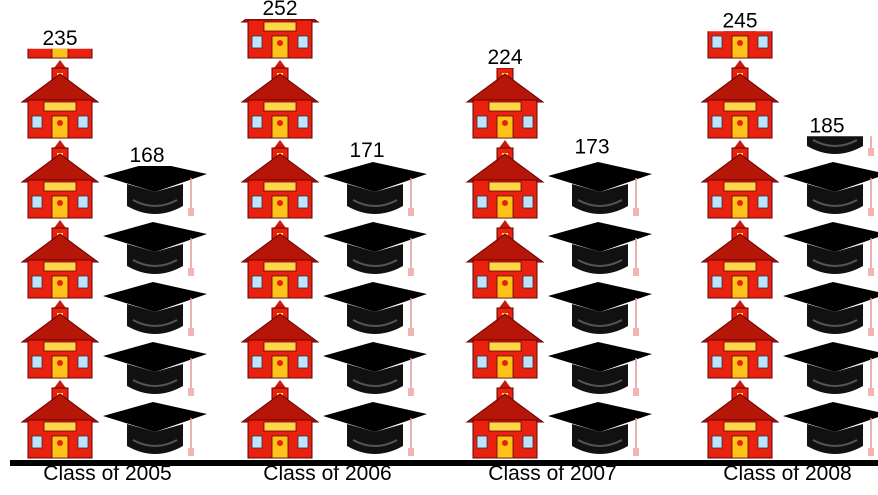  What do you see at coordinates (59, 38) in the screenshot?
I see `value-label: 235` at bounding box center [59, 38].